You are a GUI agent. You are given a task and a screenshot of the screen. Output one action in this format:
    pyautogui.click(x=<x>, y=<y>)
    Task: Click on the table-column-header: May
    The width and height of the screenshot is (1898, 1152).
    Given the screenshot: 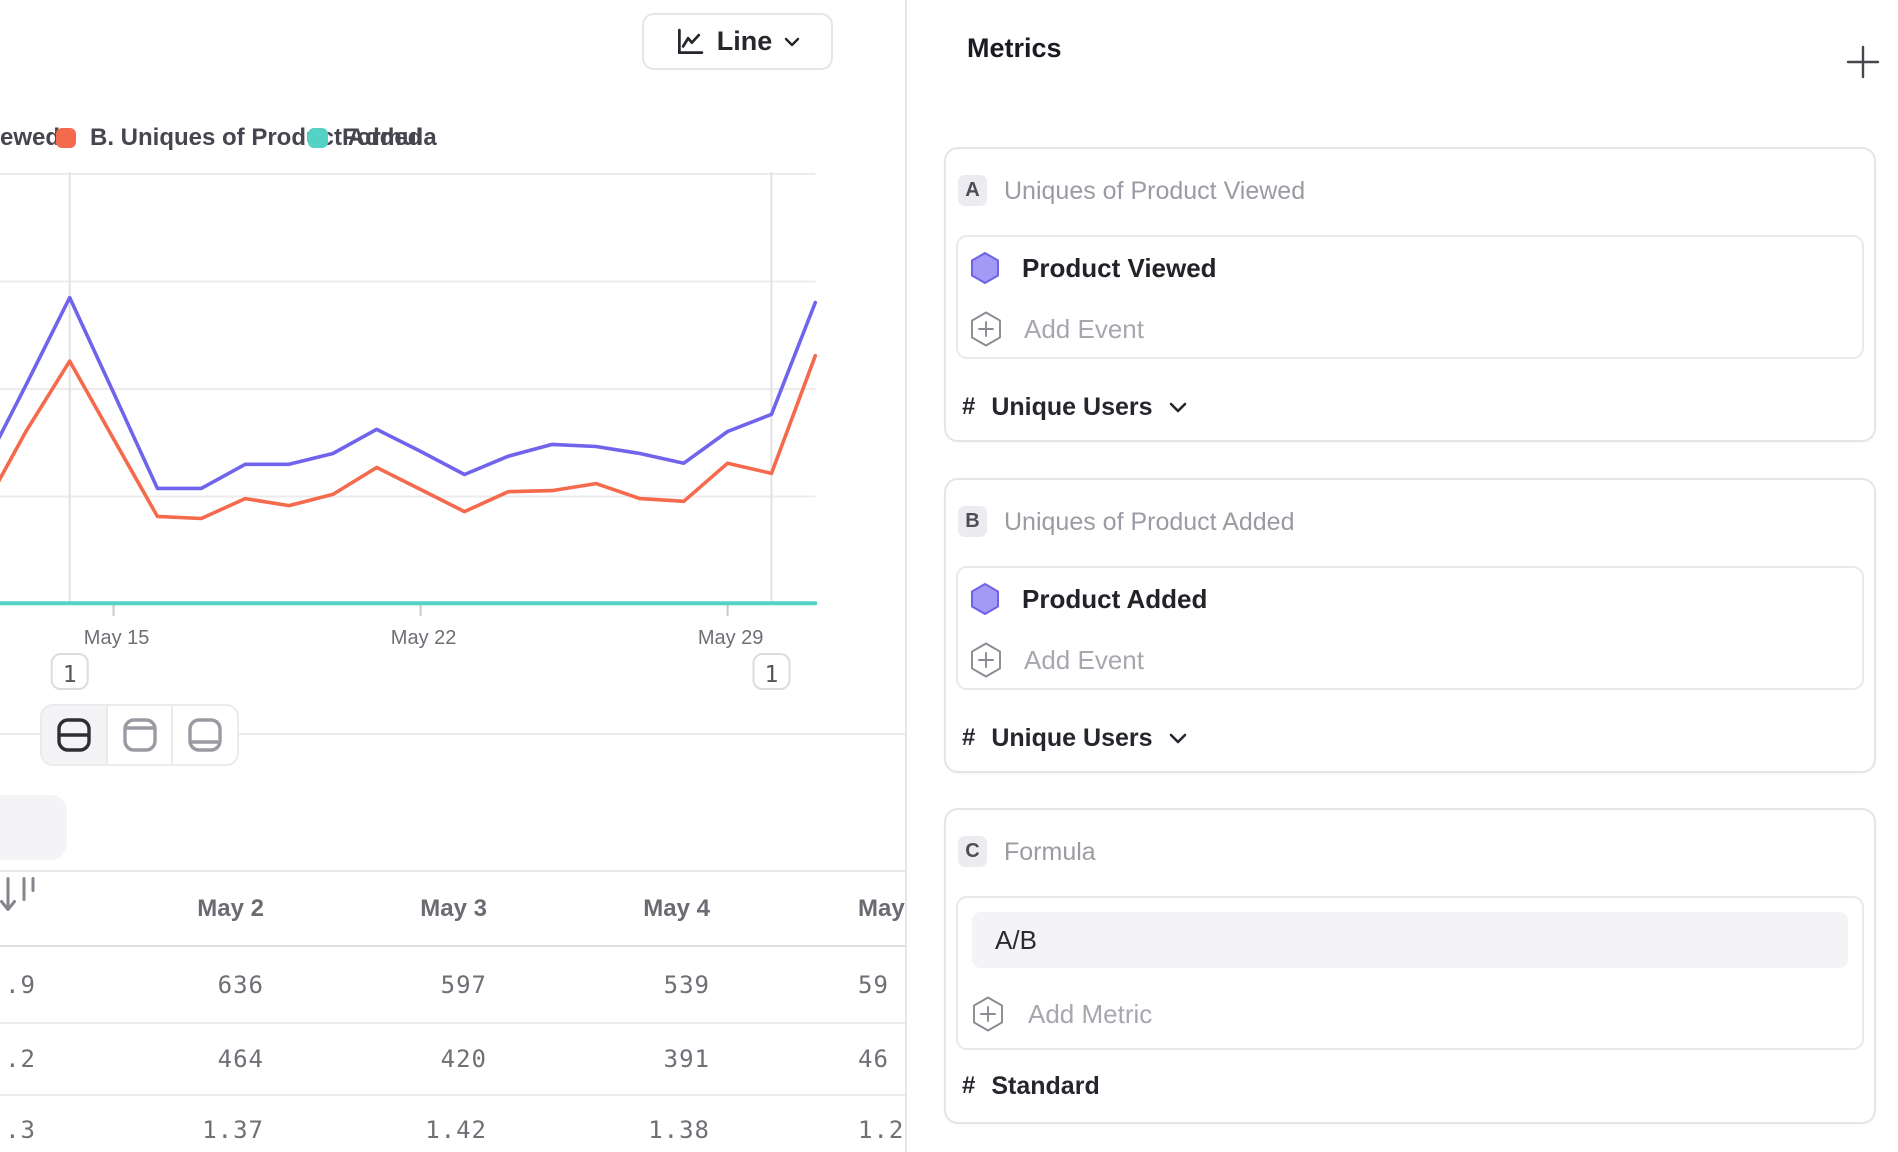 What is the action you would take?
    pyautogui.click(x=881, y=908)
    